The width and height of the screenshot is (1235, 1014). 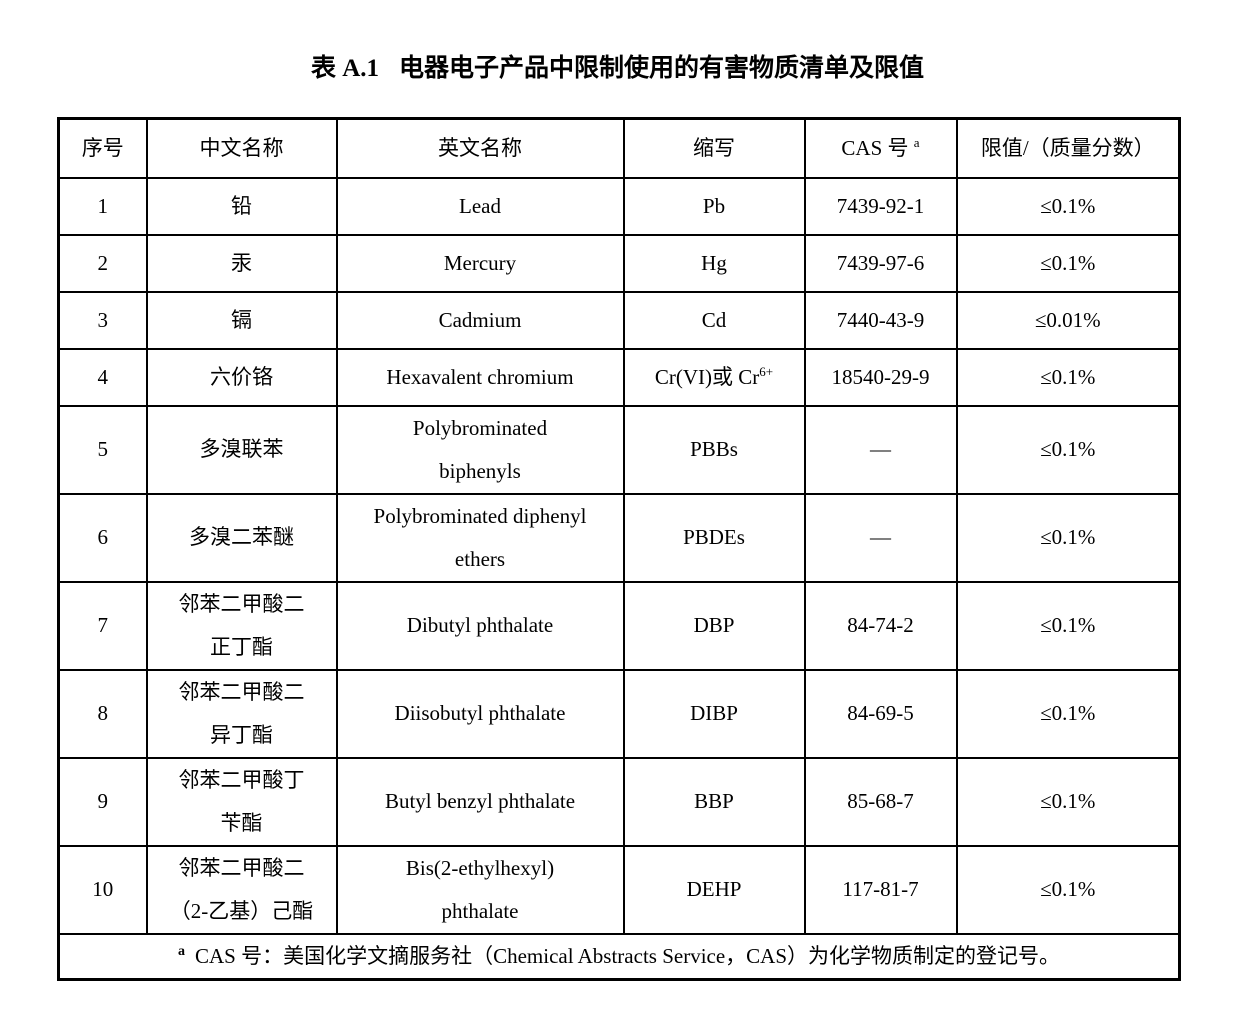 What do you see at coordinates (714, 889) in the screenshot?
I see `cell-abbr: DEHP` at bounding box center [714, 889].